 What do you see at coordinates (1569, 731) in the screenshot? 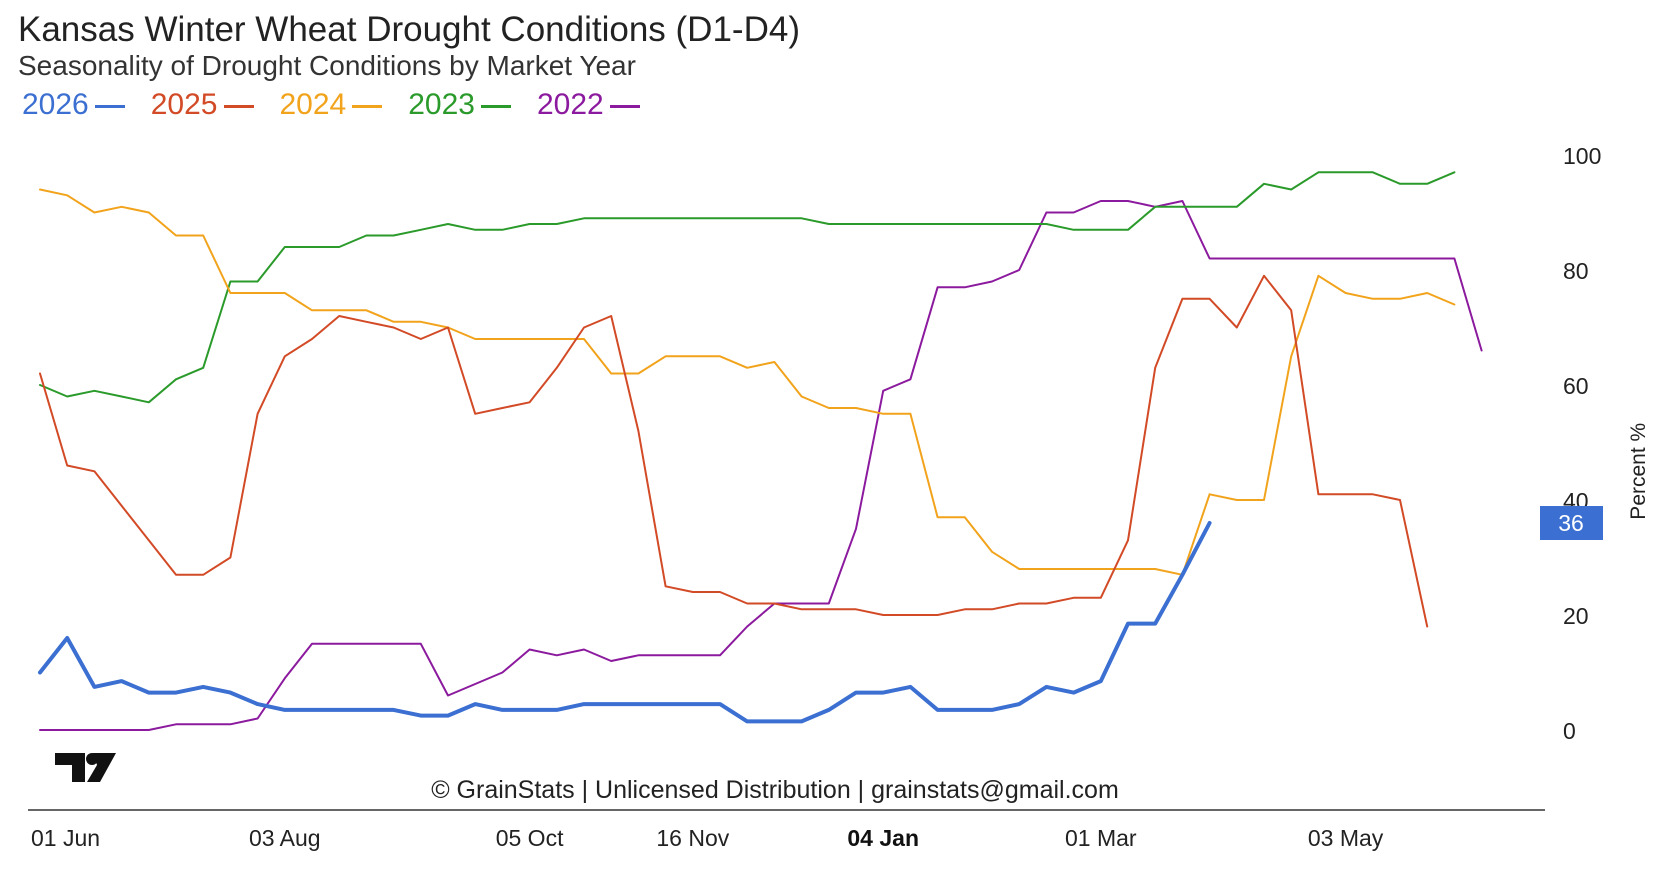
I see `y-tick-label: 0` at bounding box center [1569, 731].